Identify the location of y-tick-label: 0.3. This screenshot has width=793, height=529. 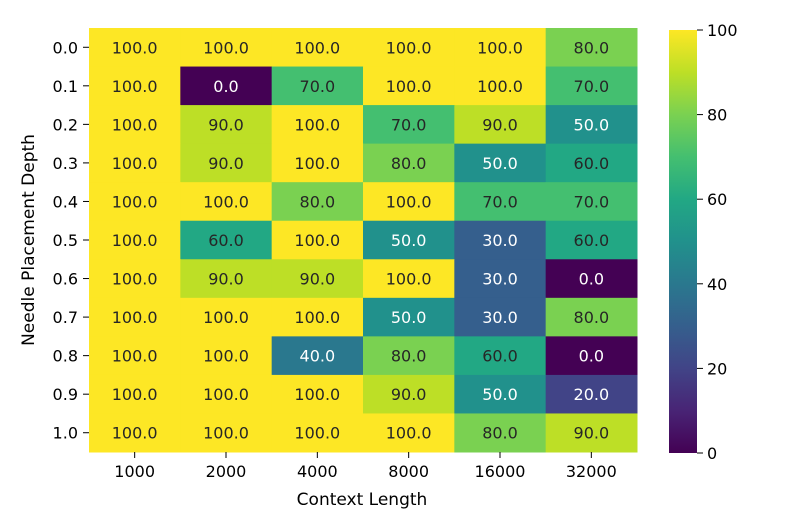
(65, 163).